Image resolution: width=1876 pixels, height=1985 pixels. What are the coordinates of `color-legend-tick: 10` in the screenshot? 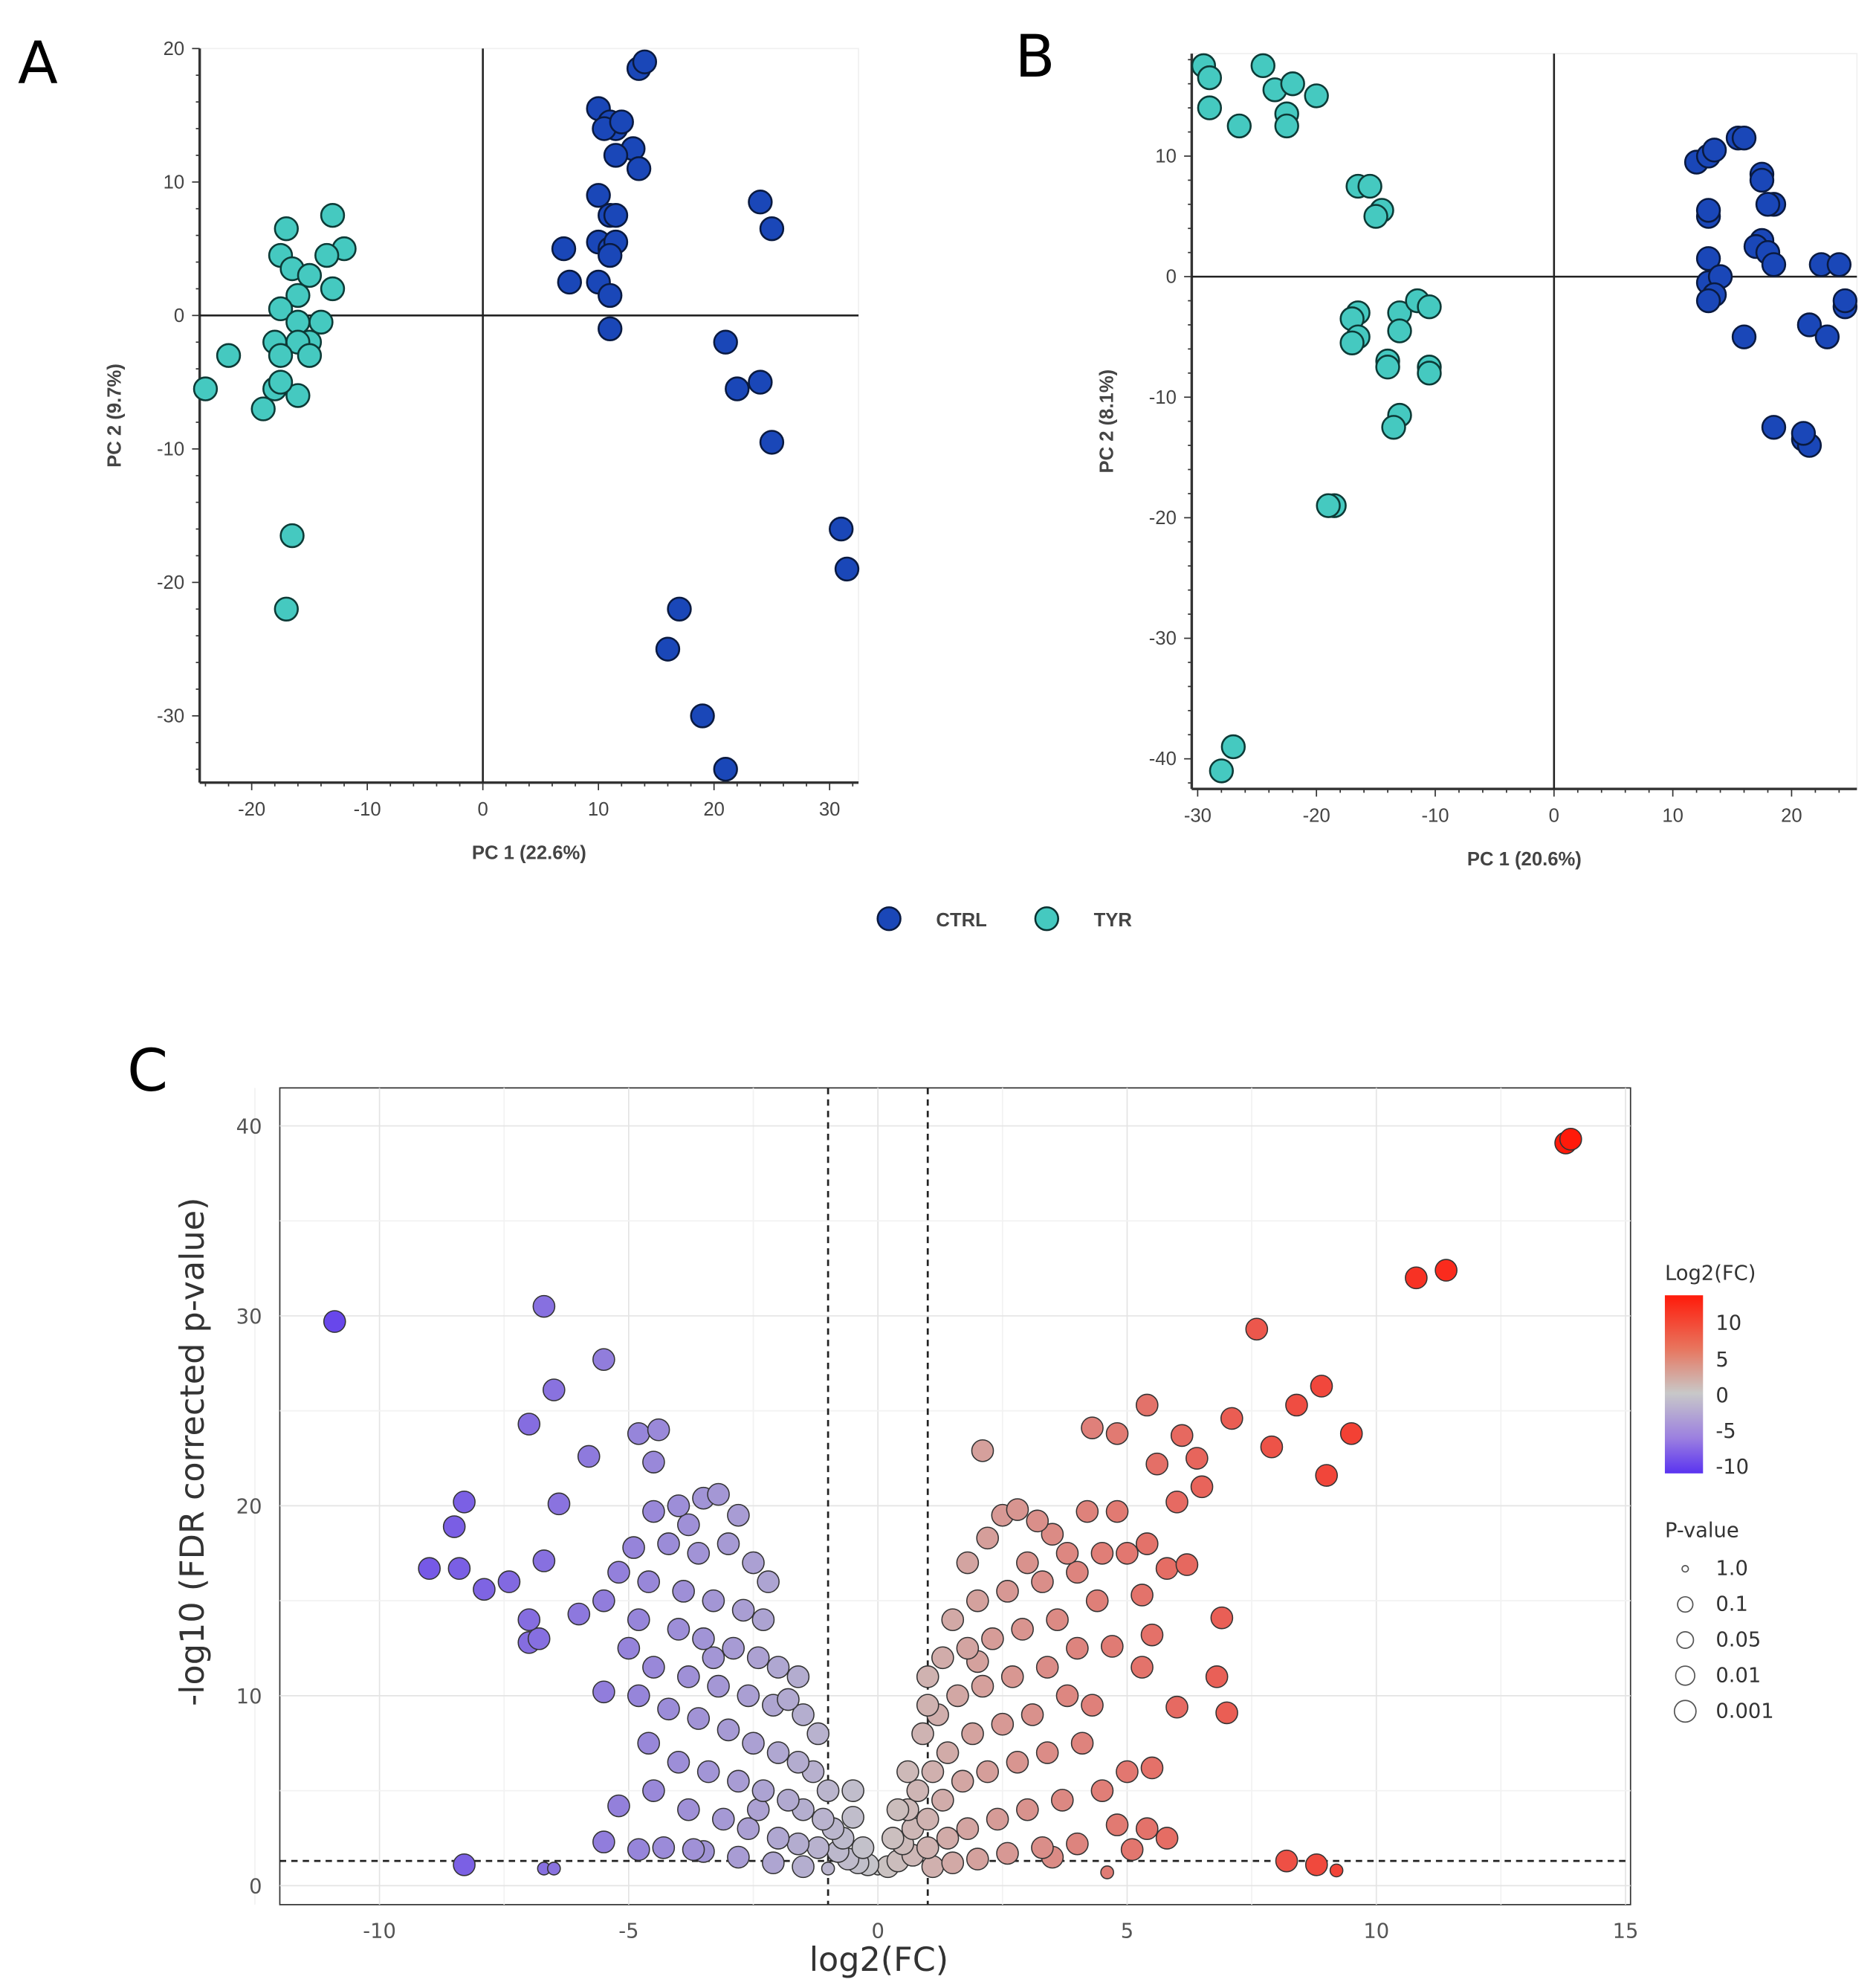 It's located at (1728, 1322).